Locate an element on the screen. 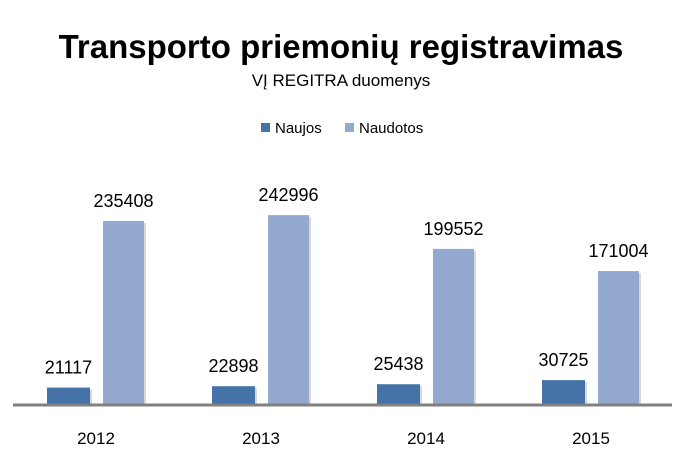 This screenshot has width=682, height=467. data-label-naujos-2013: 22898 is located at coordinates (233, 366).